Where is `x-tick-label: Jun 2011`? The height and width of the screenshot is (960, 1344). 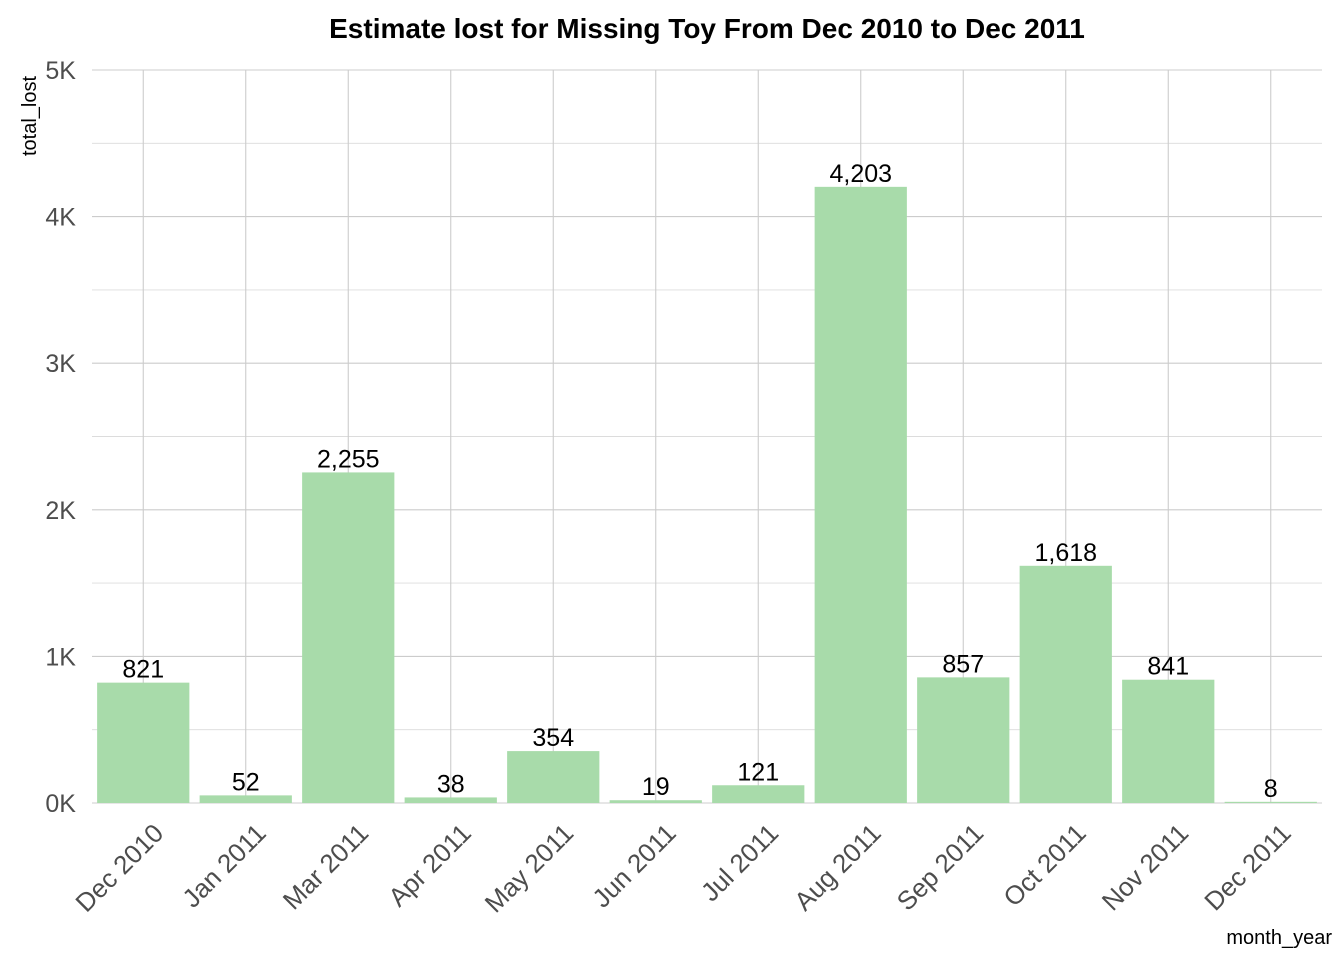 x-tick-label: Jun 2011 is located at coordinates (634, 866).